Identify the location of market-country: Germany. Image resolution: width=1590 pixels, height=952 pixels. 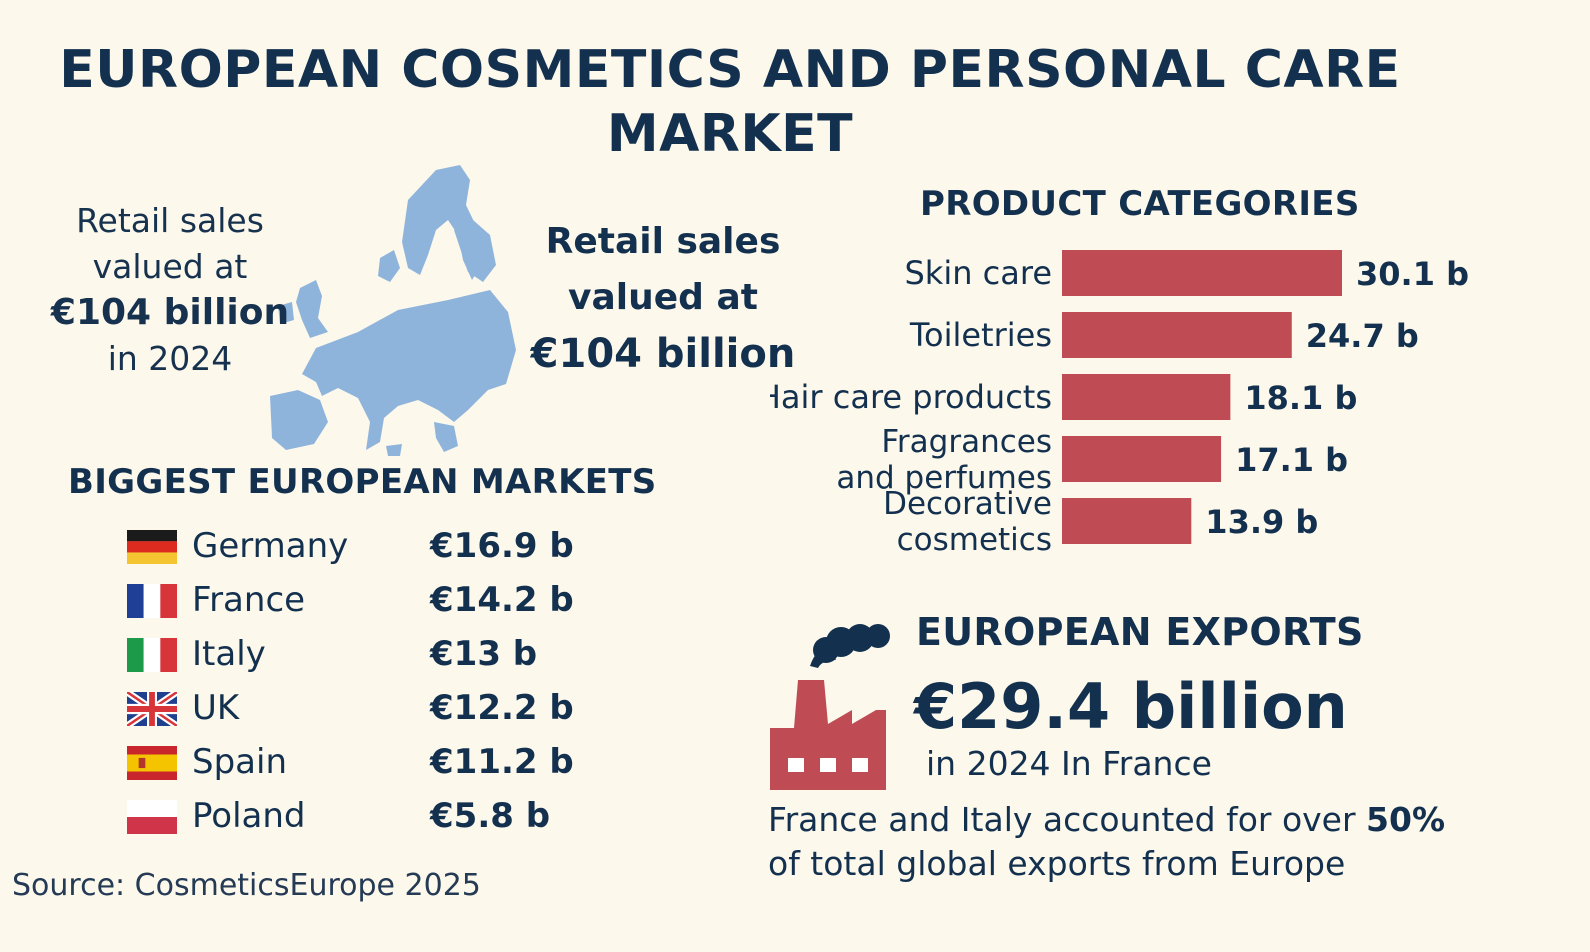
(270, 546).